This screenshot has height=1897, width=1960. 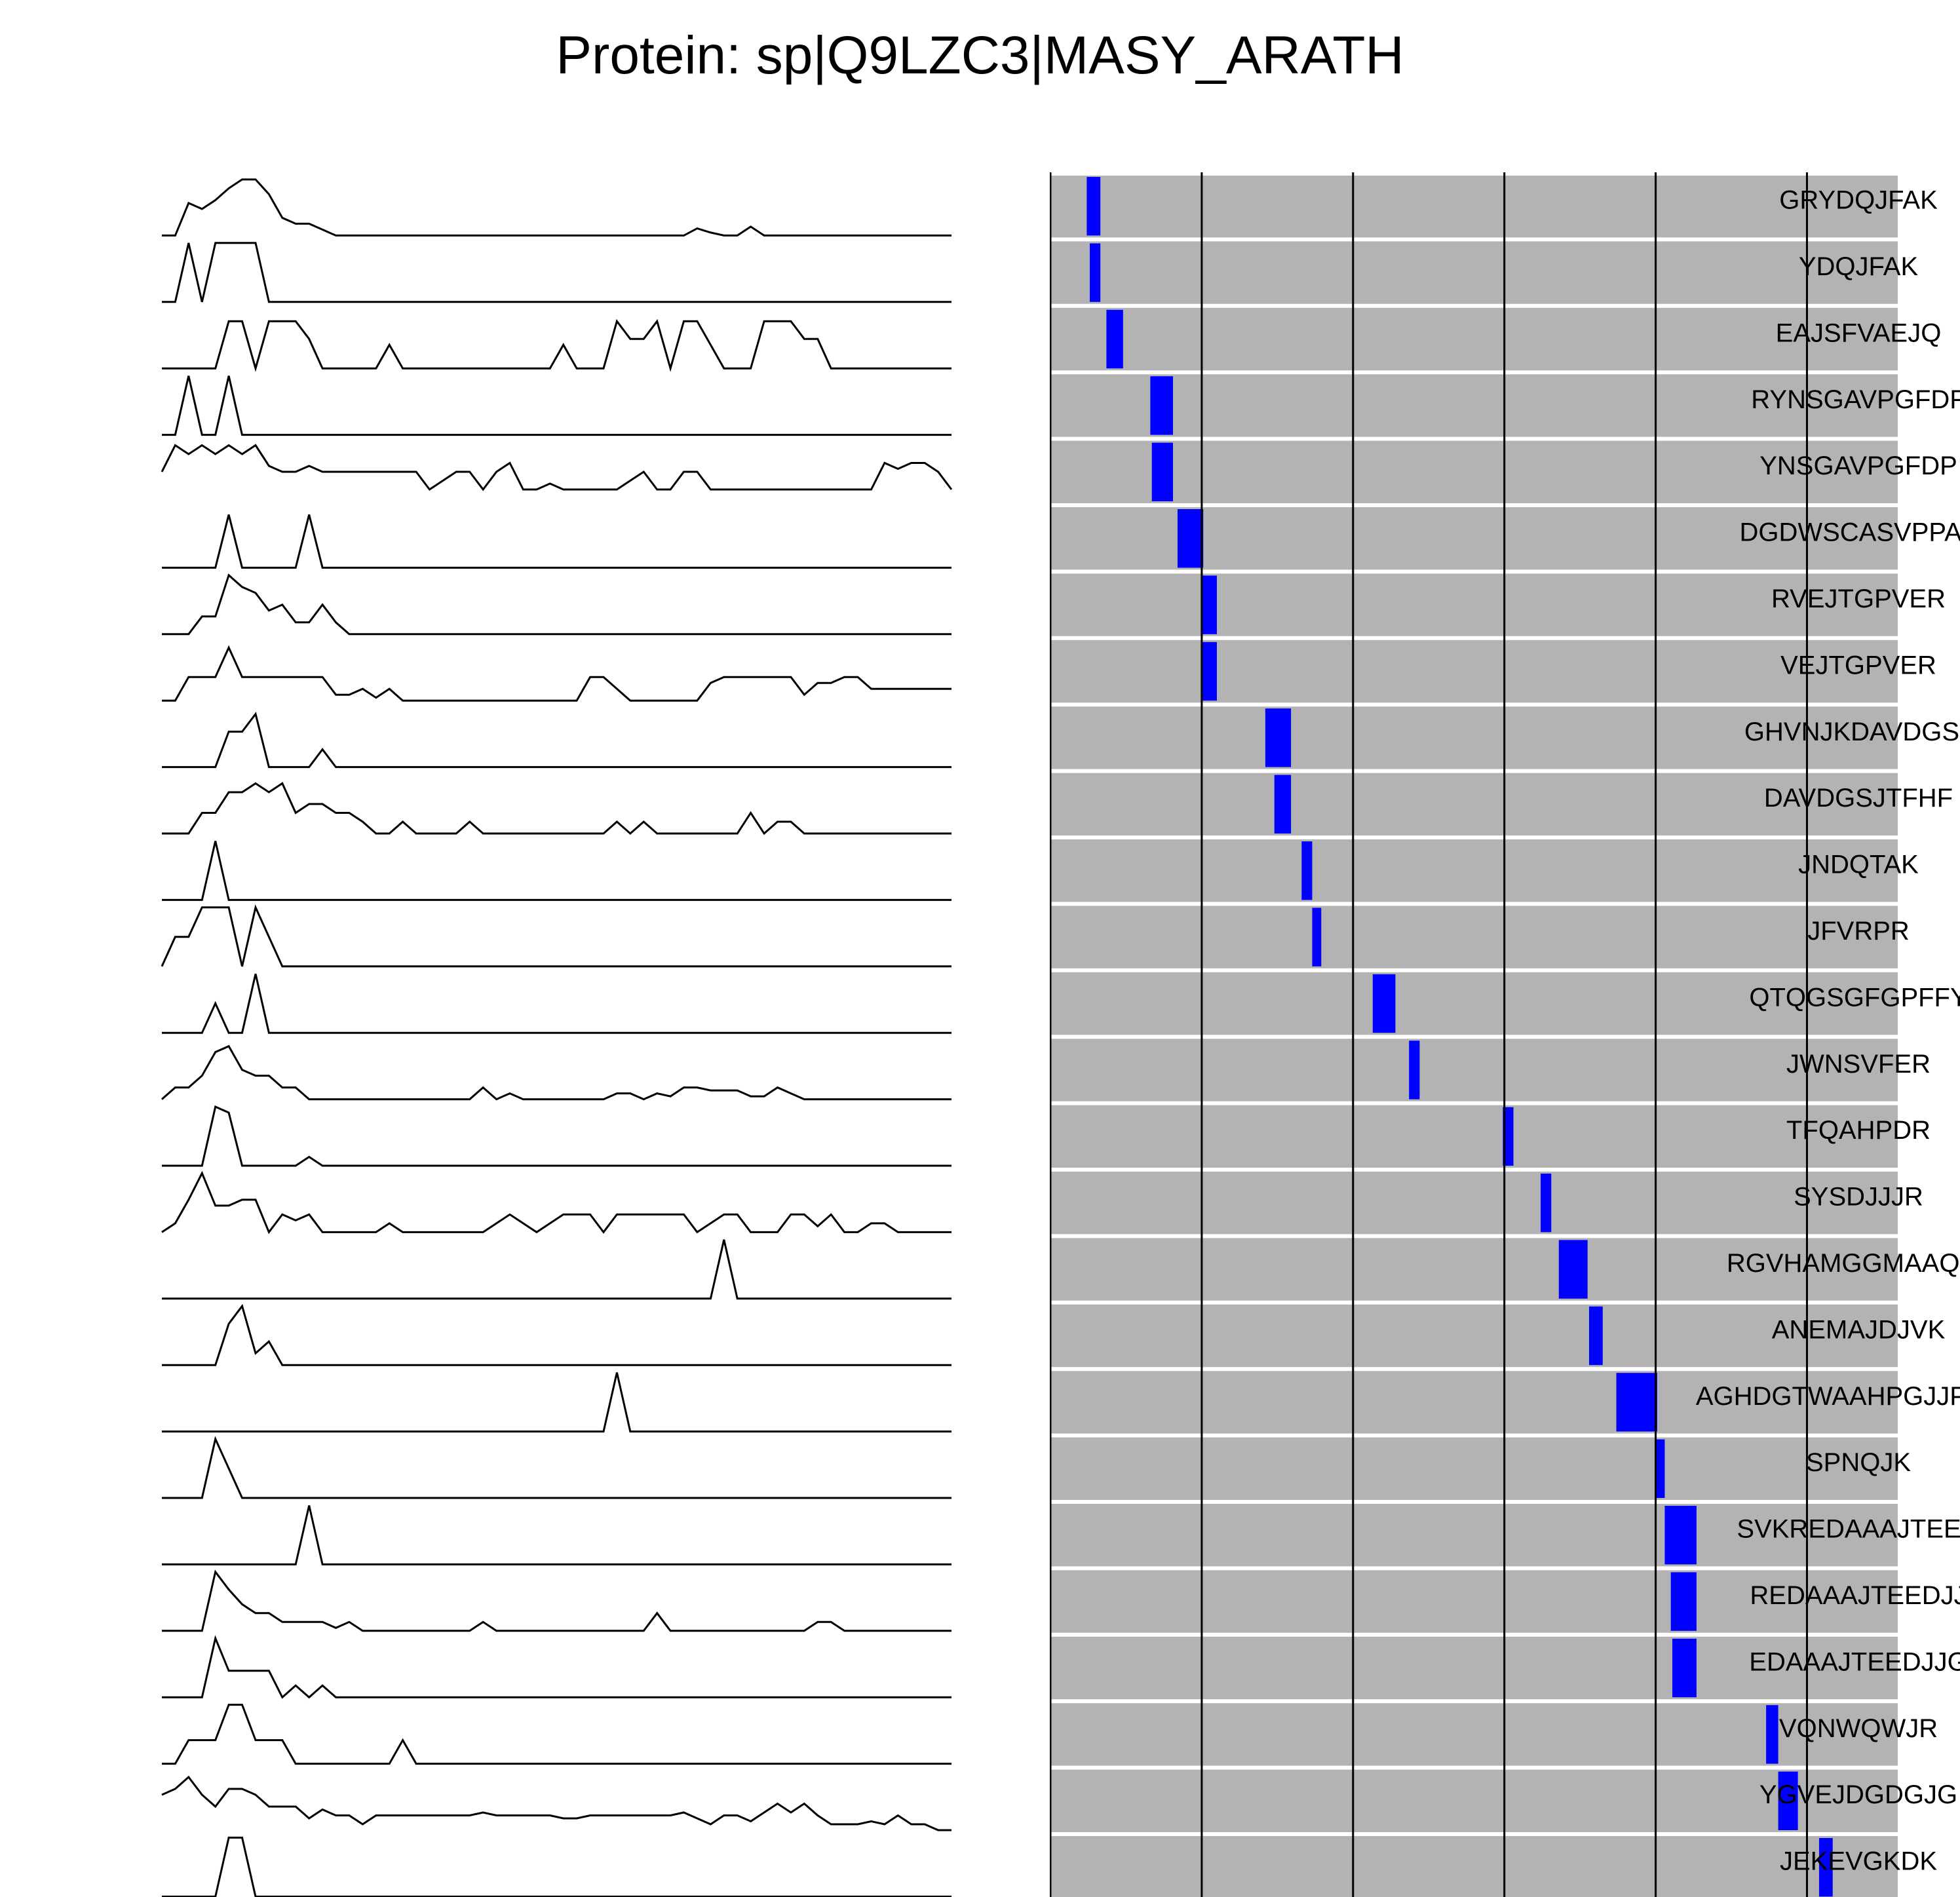 What do you see at coordinates (1858, 865) in the screenshot?
I see `peptide-label: JNDQTAK` at bounding box center [1858, 865].